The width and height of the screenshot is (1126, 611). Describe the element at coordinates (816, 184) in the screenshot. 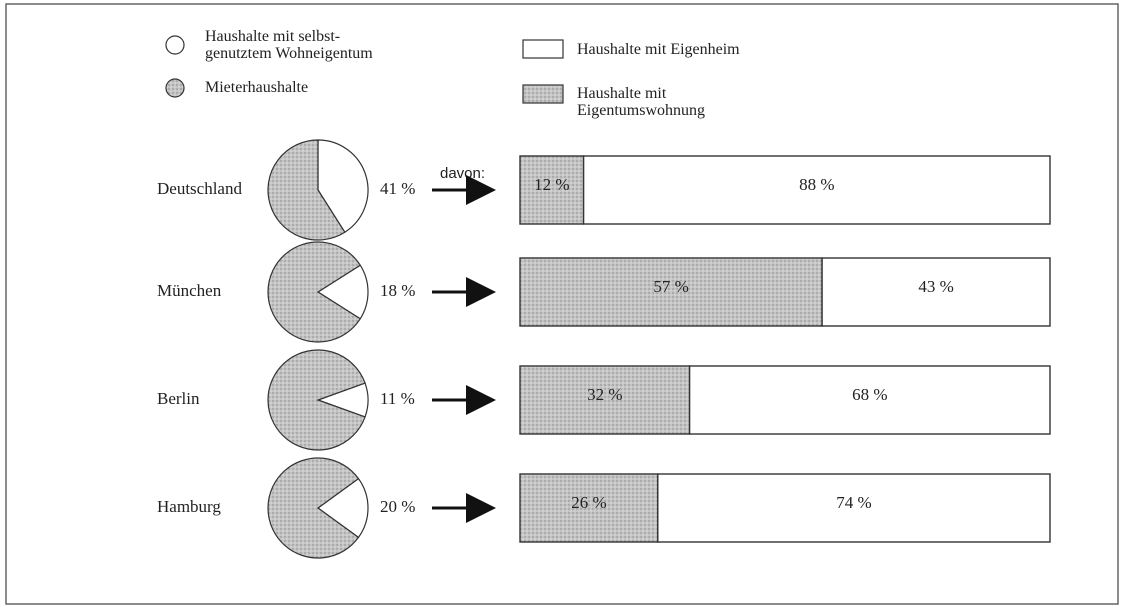

I see `value-label: 88 %` at that location.